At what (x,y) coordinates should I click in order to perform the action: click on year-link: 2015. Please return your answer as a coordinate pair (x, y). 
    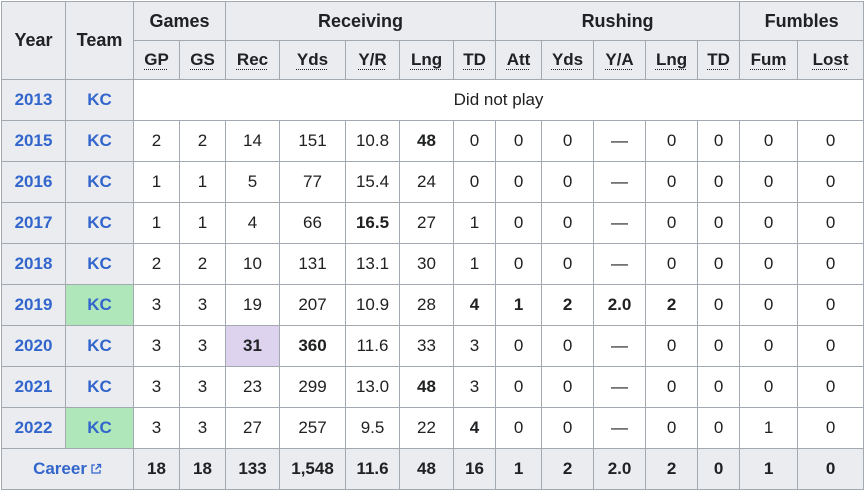
    Looking at the image, I should click on (33, 140).